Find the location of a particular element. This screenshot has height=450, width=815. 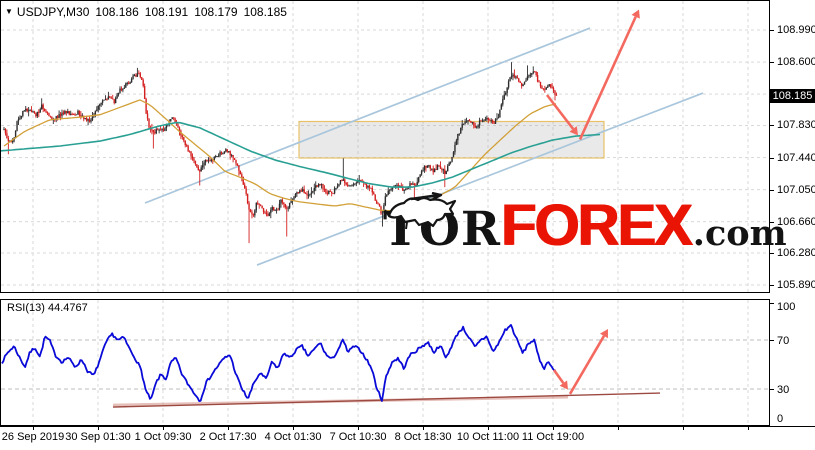

price-axis-label: 106.660 is located at coordinates (796, 221).